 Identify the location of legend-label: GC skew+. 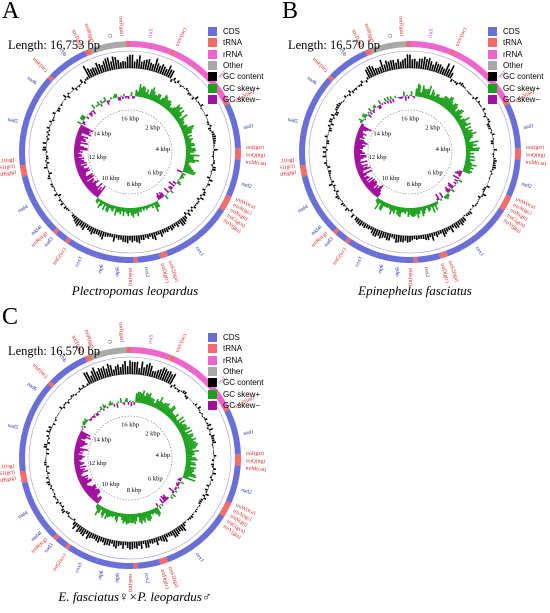
(242, 394).